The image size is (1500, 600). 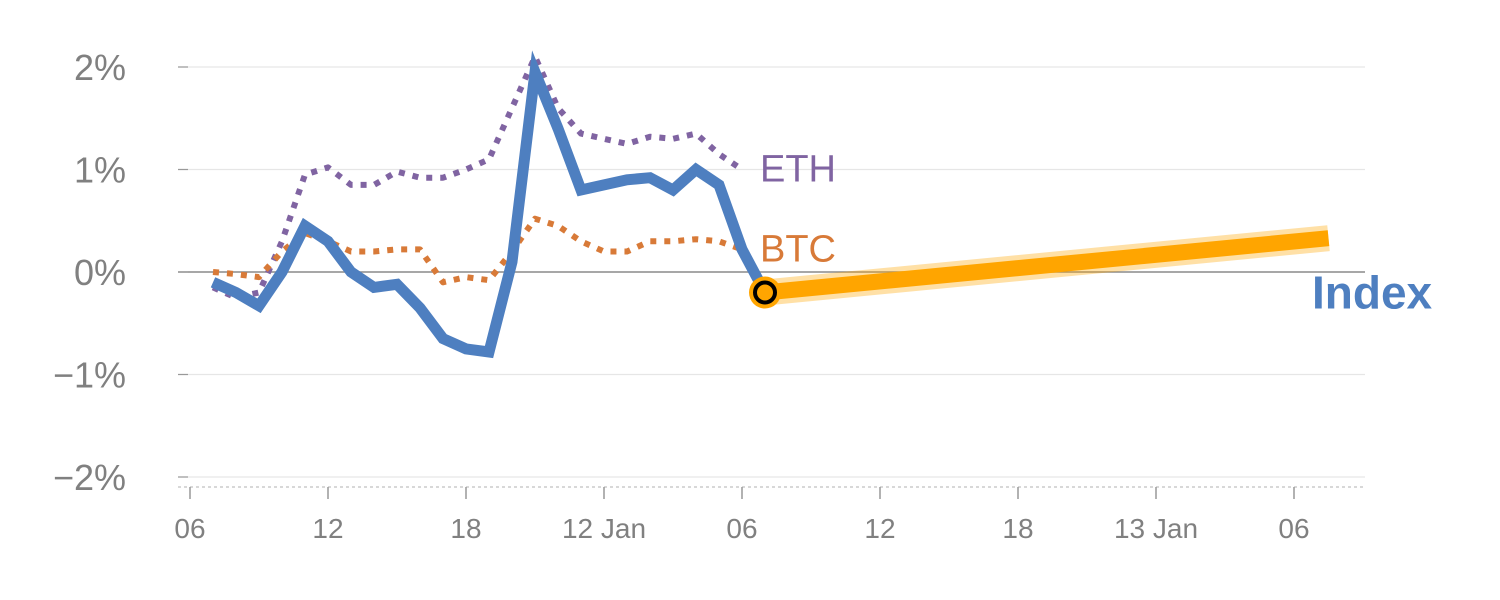 I want to click on y-tick-label: 0%, so click(x=100, y=272).